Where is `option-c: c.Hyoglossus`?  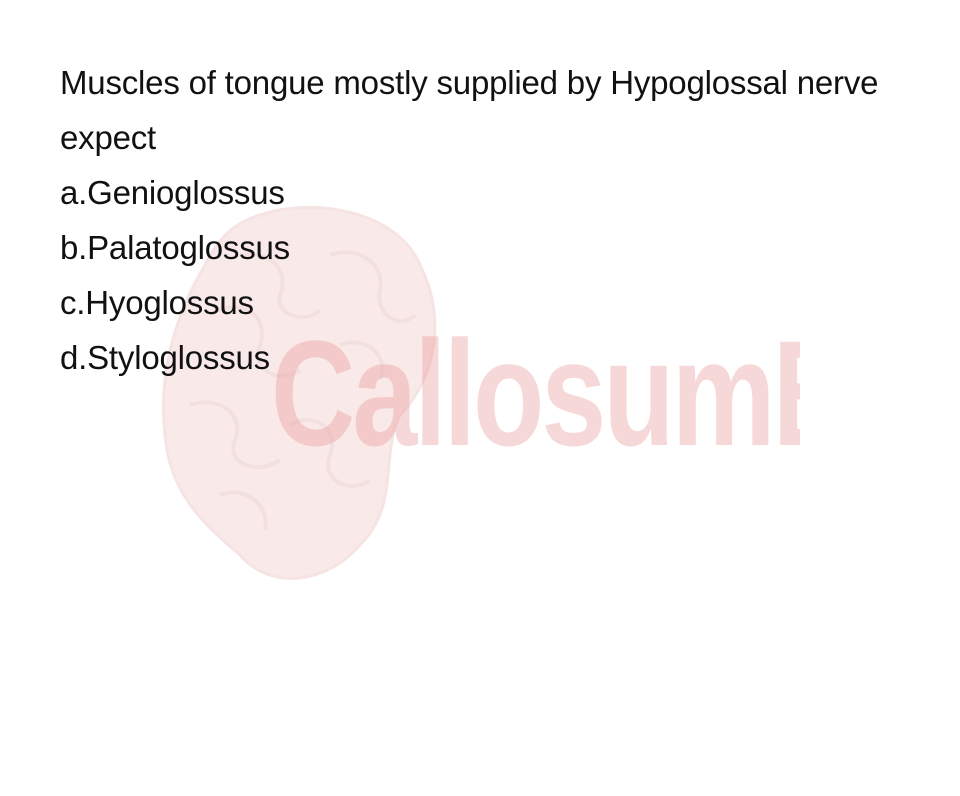 option-c: c.Hyoglossus is located at coordinates (157, 302).